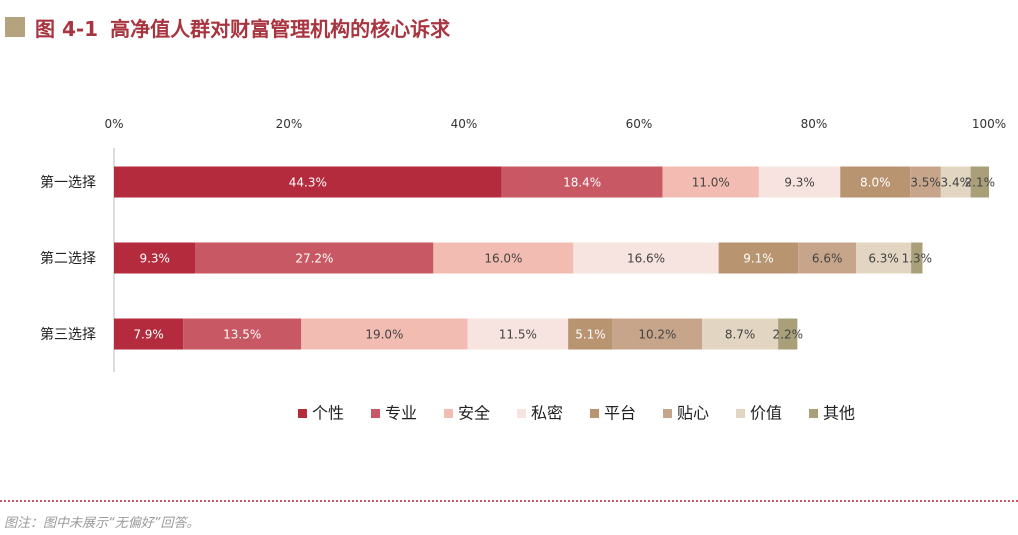 This screenshot has height=535, width=1018. I want to click on note-divider, so click(509, 501).